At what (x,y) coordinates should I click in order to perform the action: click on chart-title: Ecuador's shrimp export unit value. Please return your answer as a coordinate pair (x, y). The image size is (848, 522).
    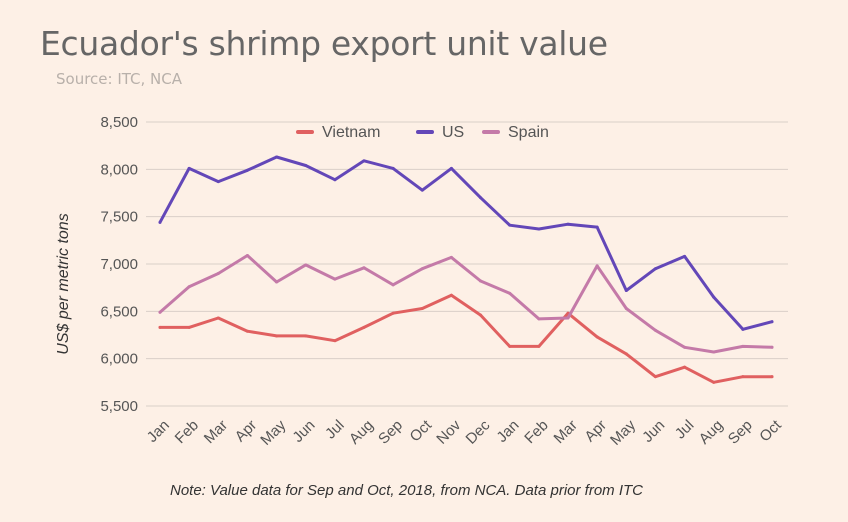
    Looking at the image, I should click on (324, 43).